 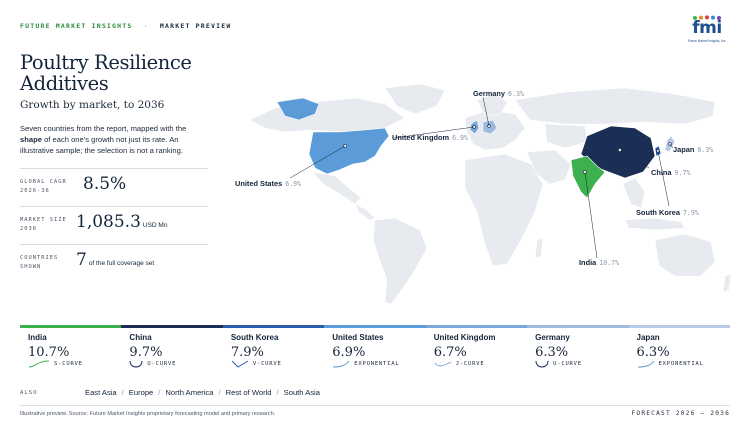 What do you see at coordinates (301, 392) in the screenshot?
I see `region-link-south-asia: South Asia` at bounding box center [301, 392].